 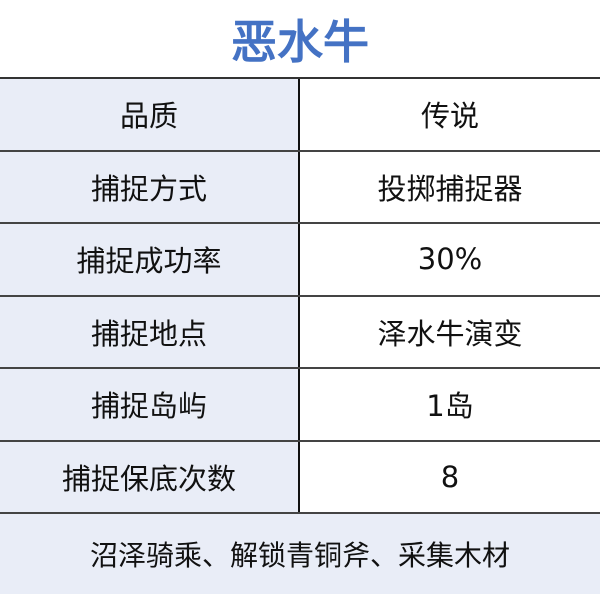 I want to click on row-value: 传说, so click(x=450, y=114).